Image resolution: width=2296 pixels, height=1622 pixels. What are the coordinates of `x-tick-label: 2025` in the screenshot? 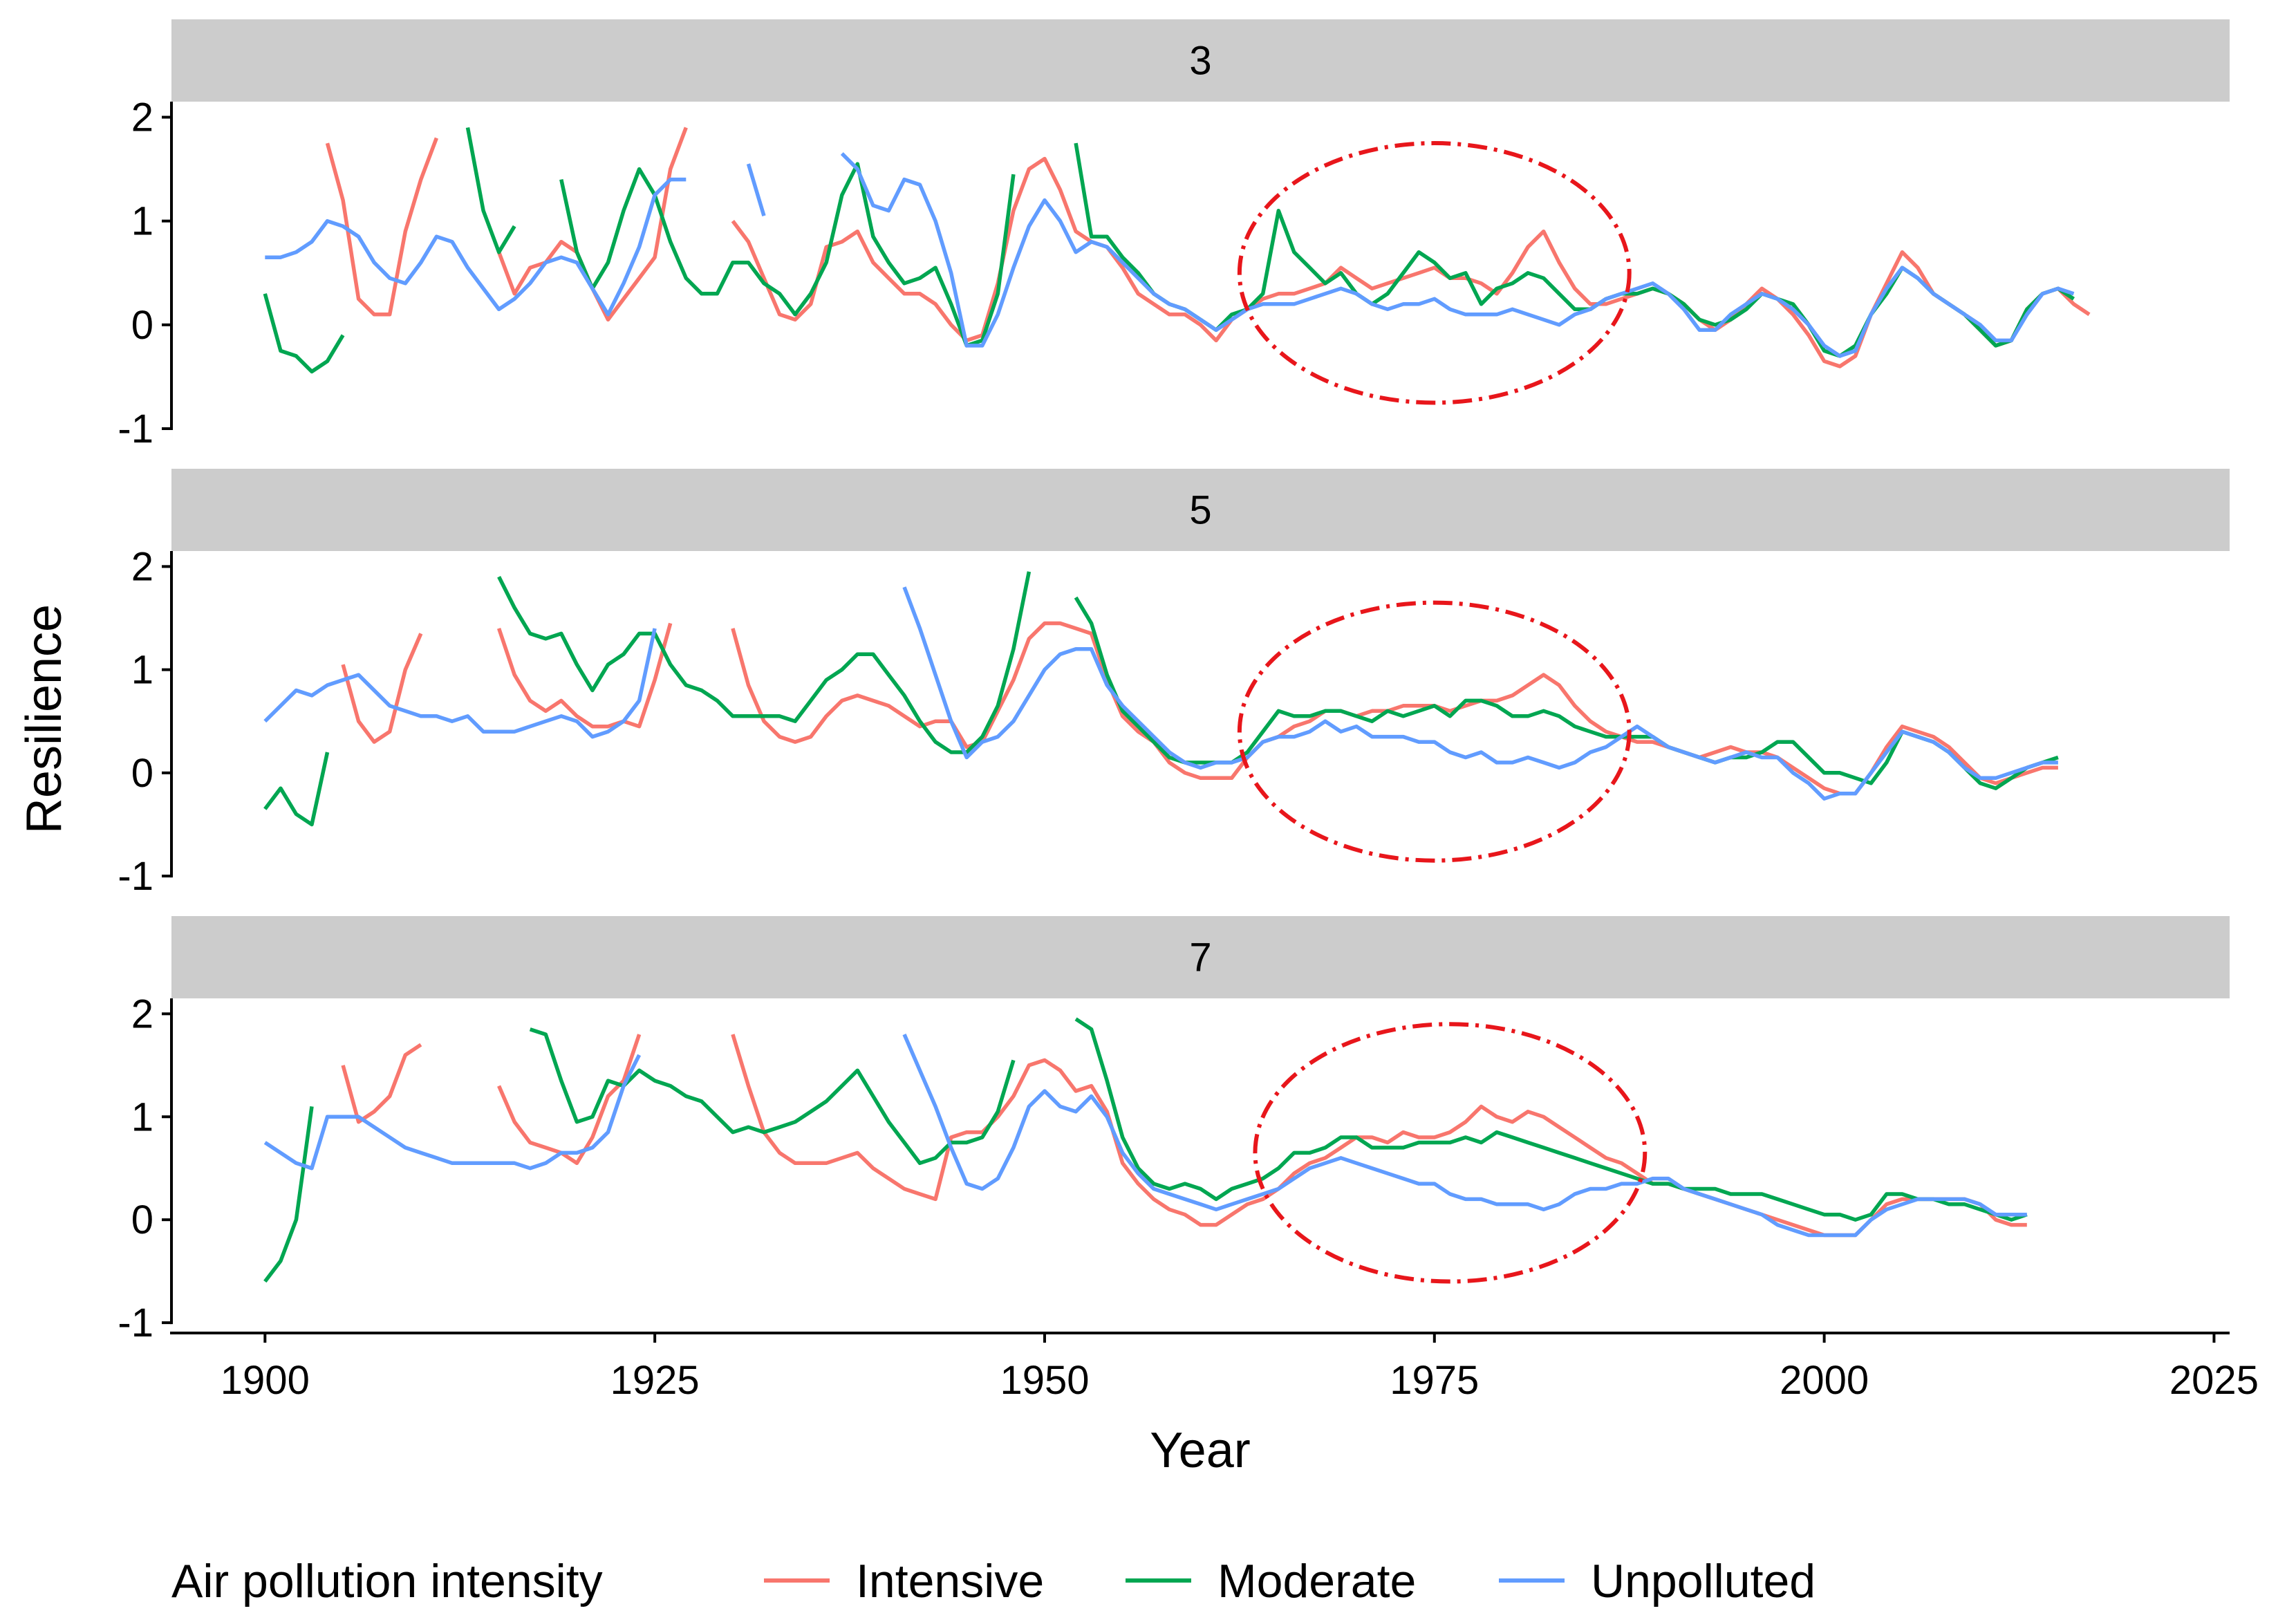 It's located at (2214, 1380).